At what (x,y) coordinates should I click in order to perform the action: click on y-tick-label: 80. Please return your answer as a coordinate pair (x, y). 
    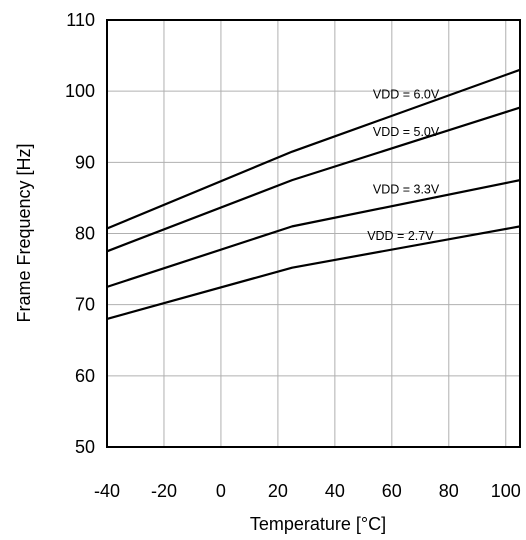
    Looking at the image, I should click on (85, 234).